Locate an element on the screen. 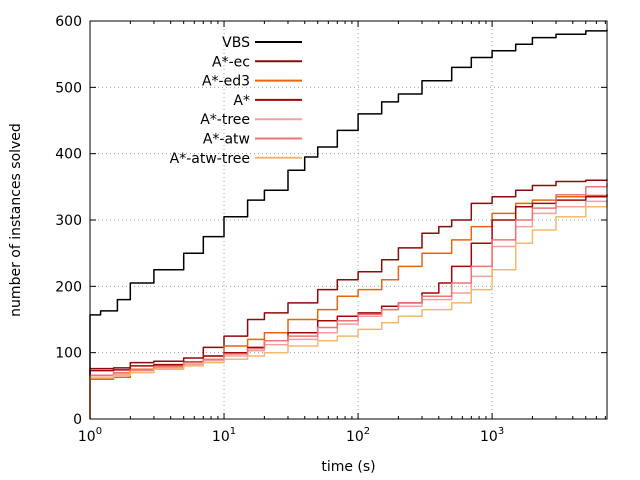 This screenshot has width=640, height=480. legend-label: A*-ec is located at coordinates (231, 62).